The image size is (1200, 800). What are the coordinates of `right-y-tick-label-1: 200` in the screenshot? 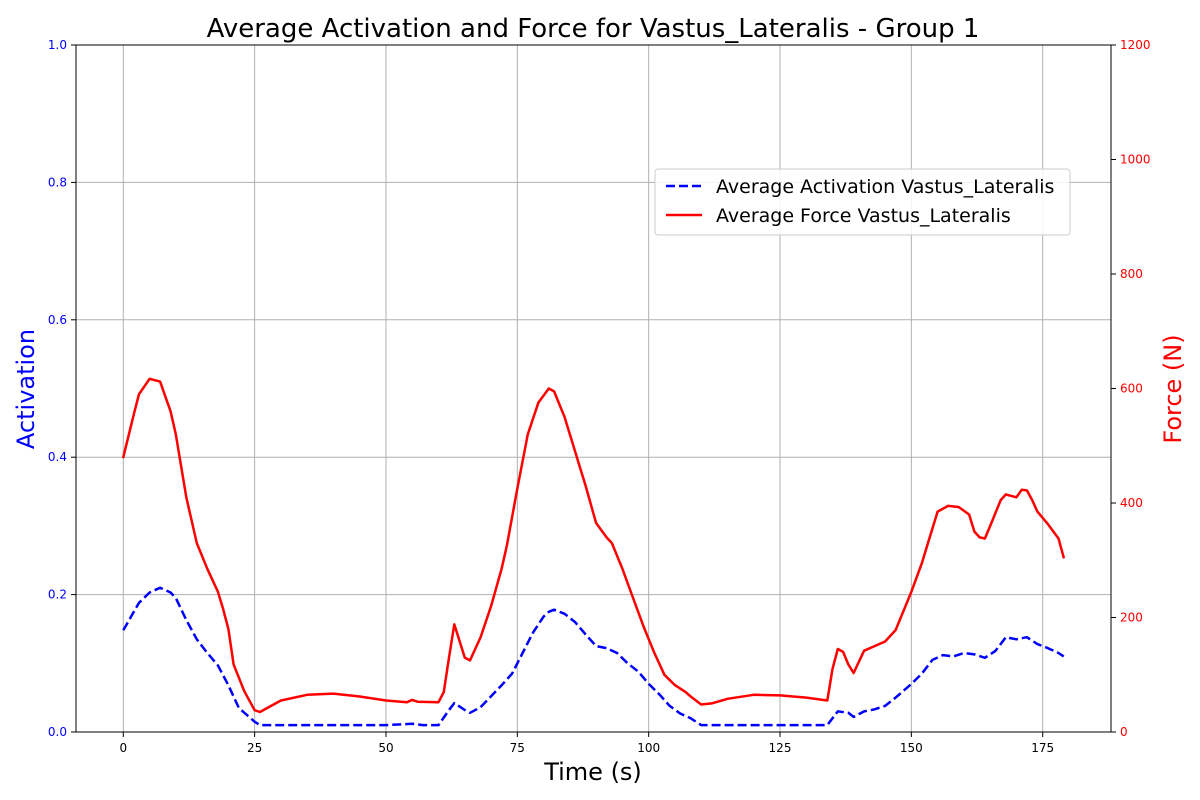 It's located at (1131, 618).